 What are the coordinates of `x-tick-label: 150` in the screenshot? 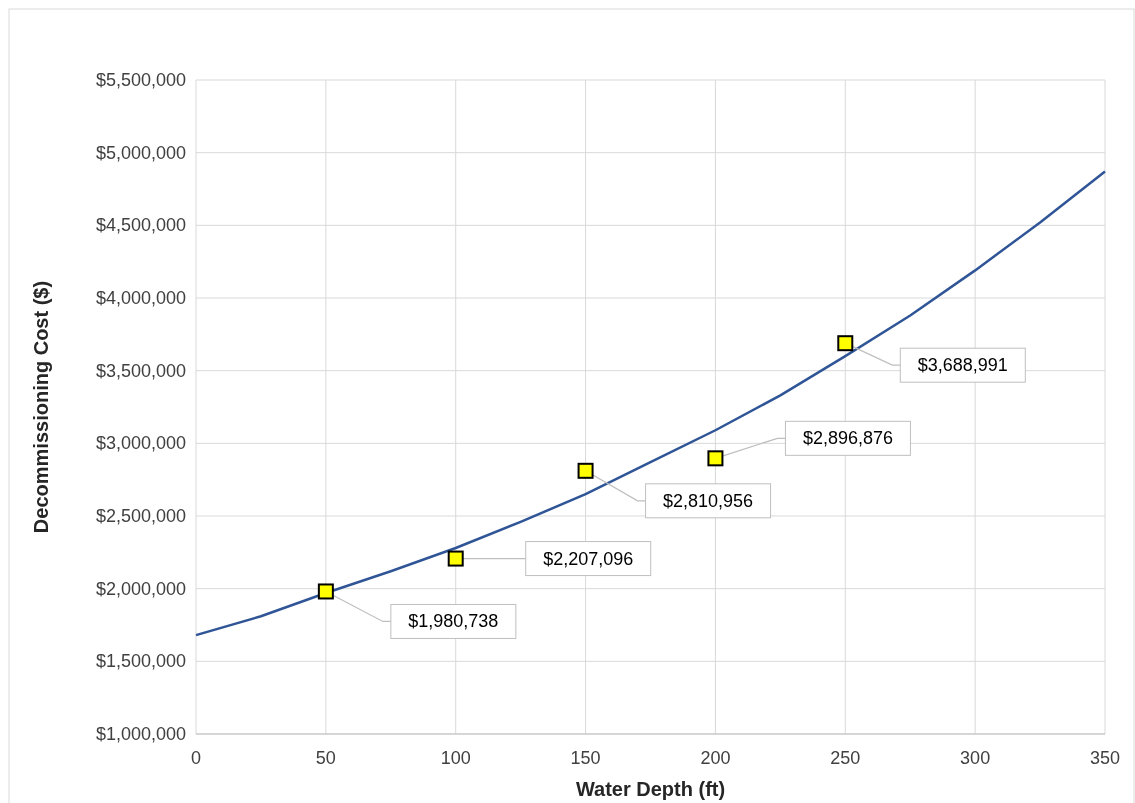 It's located at (585, 758).